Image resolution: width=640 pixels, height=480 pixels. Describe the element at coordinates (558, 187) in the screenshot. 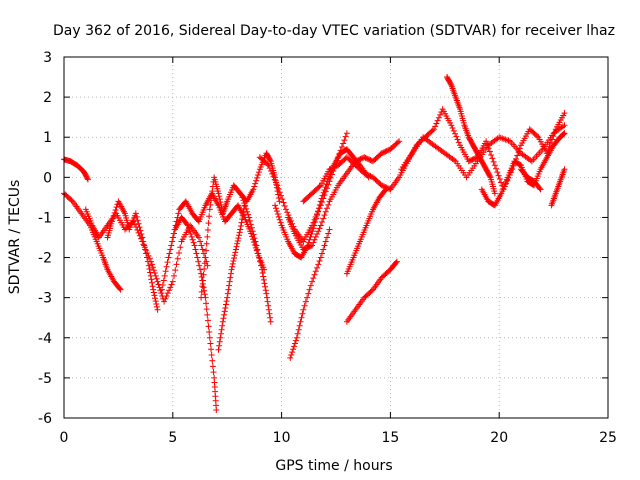

I see `series-track-v` at that location.